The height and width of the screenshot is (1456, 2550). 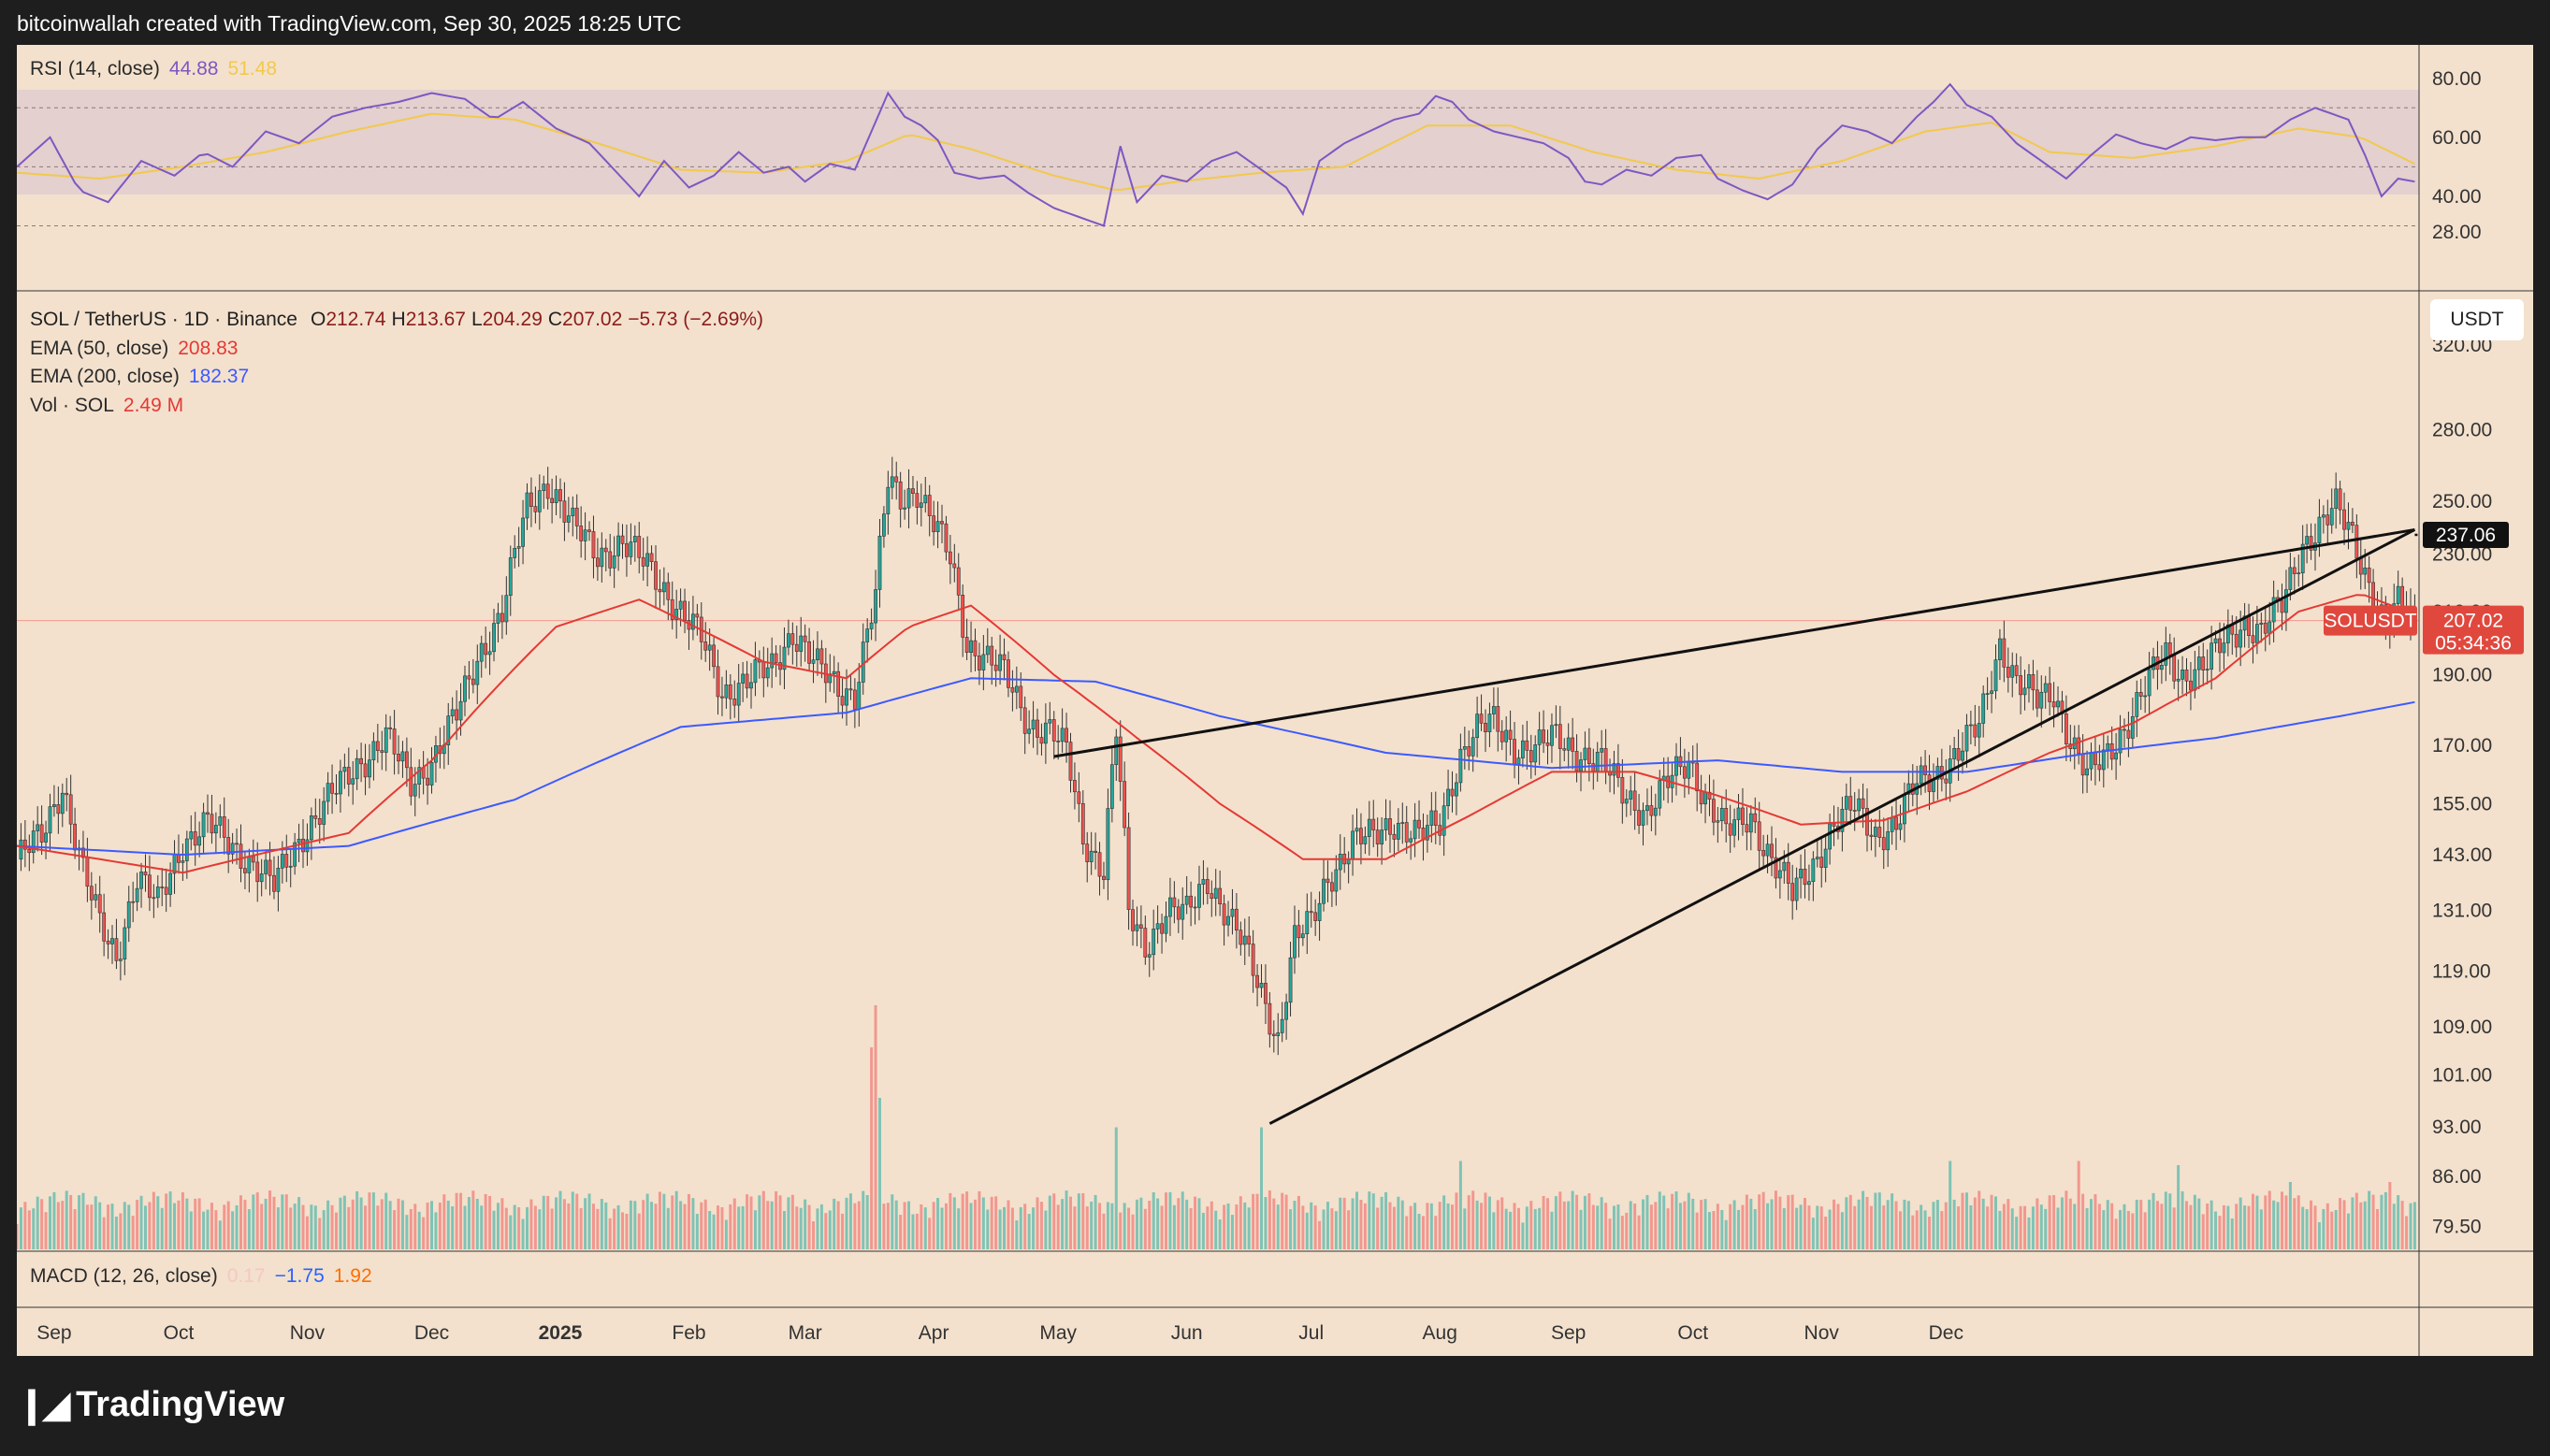 I want to click on volume-legend-value: 2.49 M, so click(x=153, y=405).